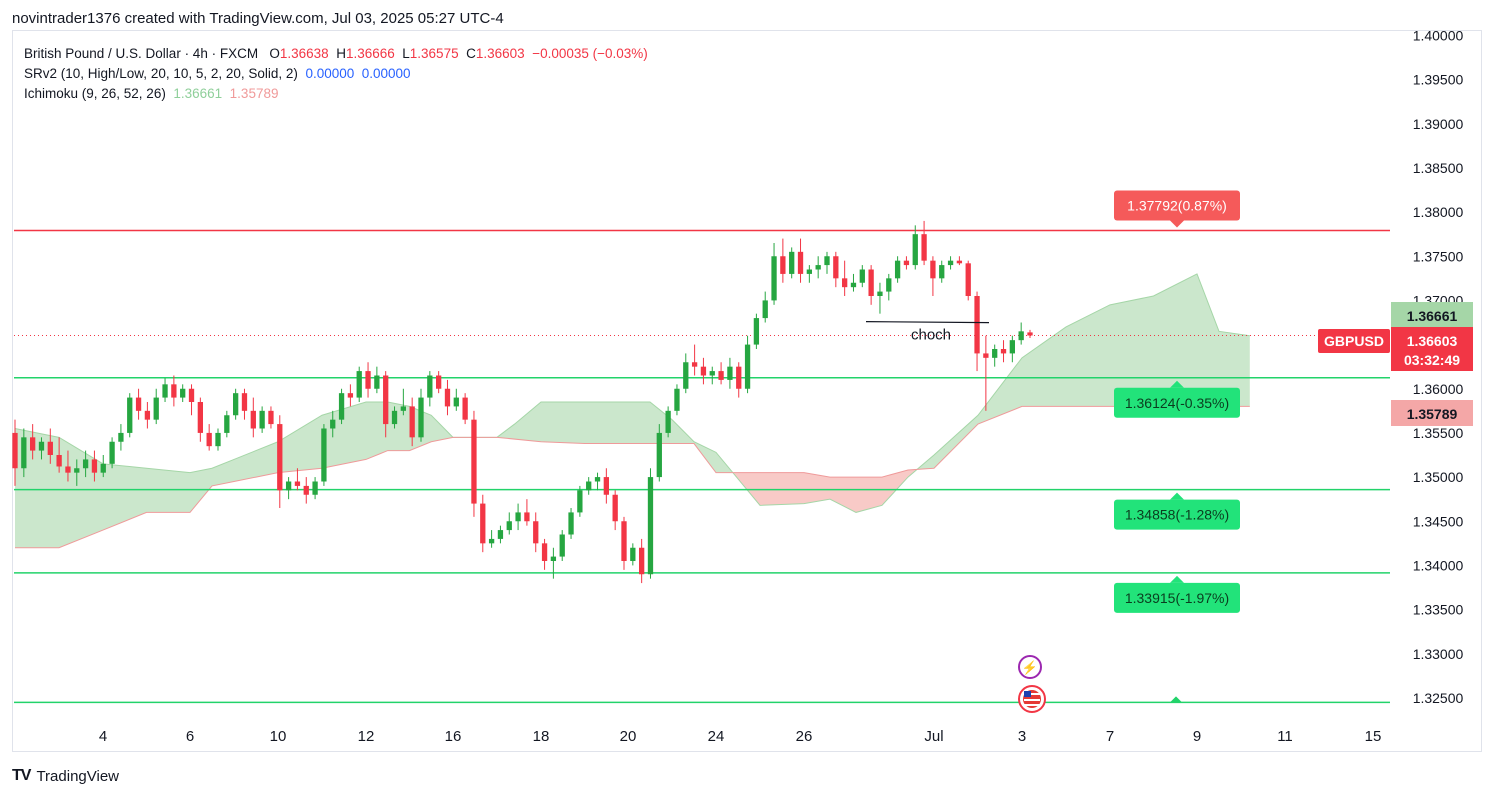 The image size is (1496, 799). Describe the element at coordinates (336, 94) in the screenshot. I see `legend-ichimoku-row: Ichimoku (9, 26, 52, 26) 1.36661 1.35789` at that location.